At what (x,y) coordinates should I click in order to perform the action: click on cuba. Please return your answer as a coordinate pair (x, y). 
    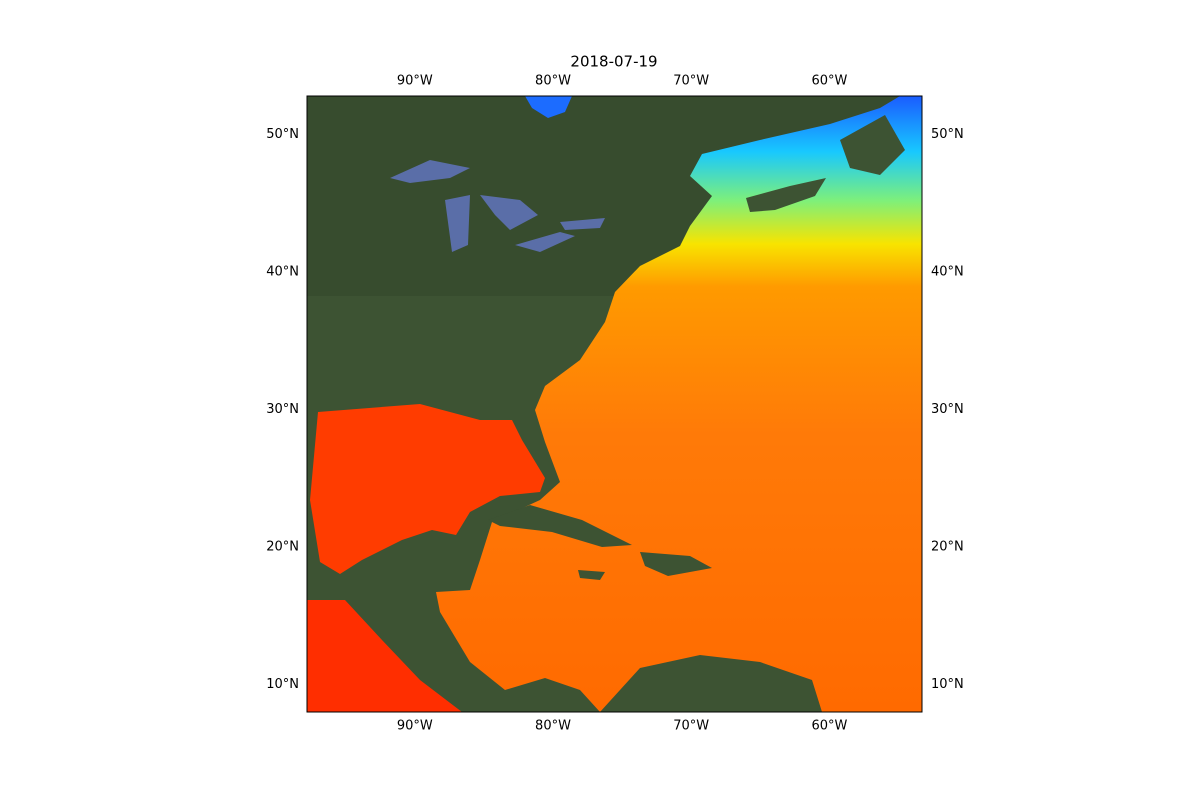
    Looking at the image, I should click on (560, 526).